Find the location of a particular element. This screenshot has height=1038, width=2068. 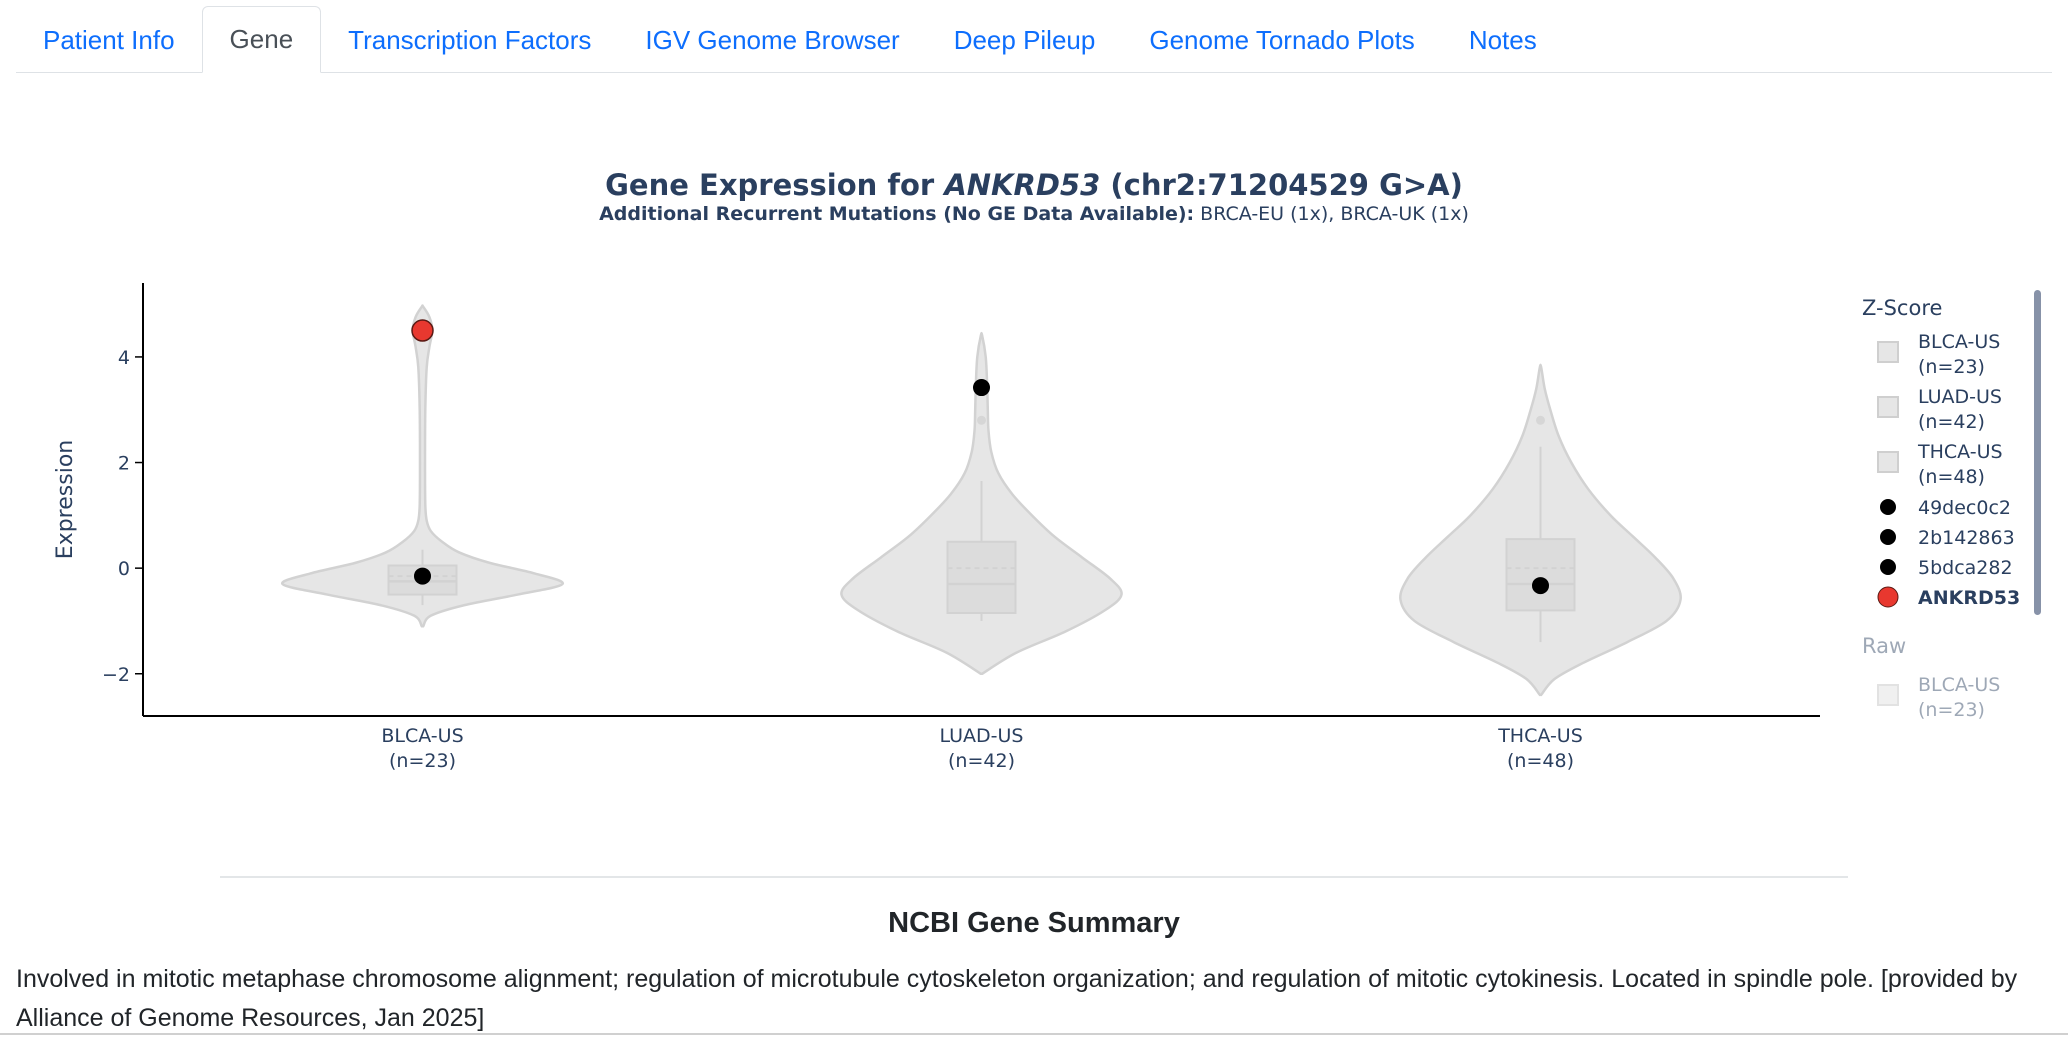

page-bottom-border is located at coordinates (1034, 1034).